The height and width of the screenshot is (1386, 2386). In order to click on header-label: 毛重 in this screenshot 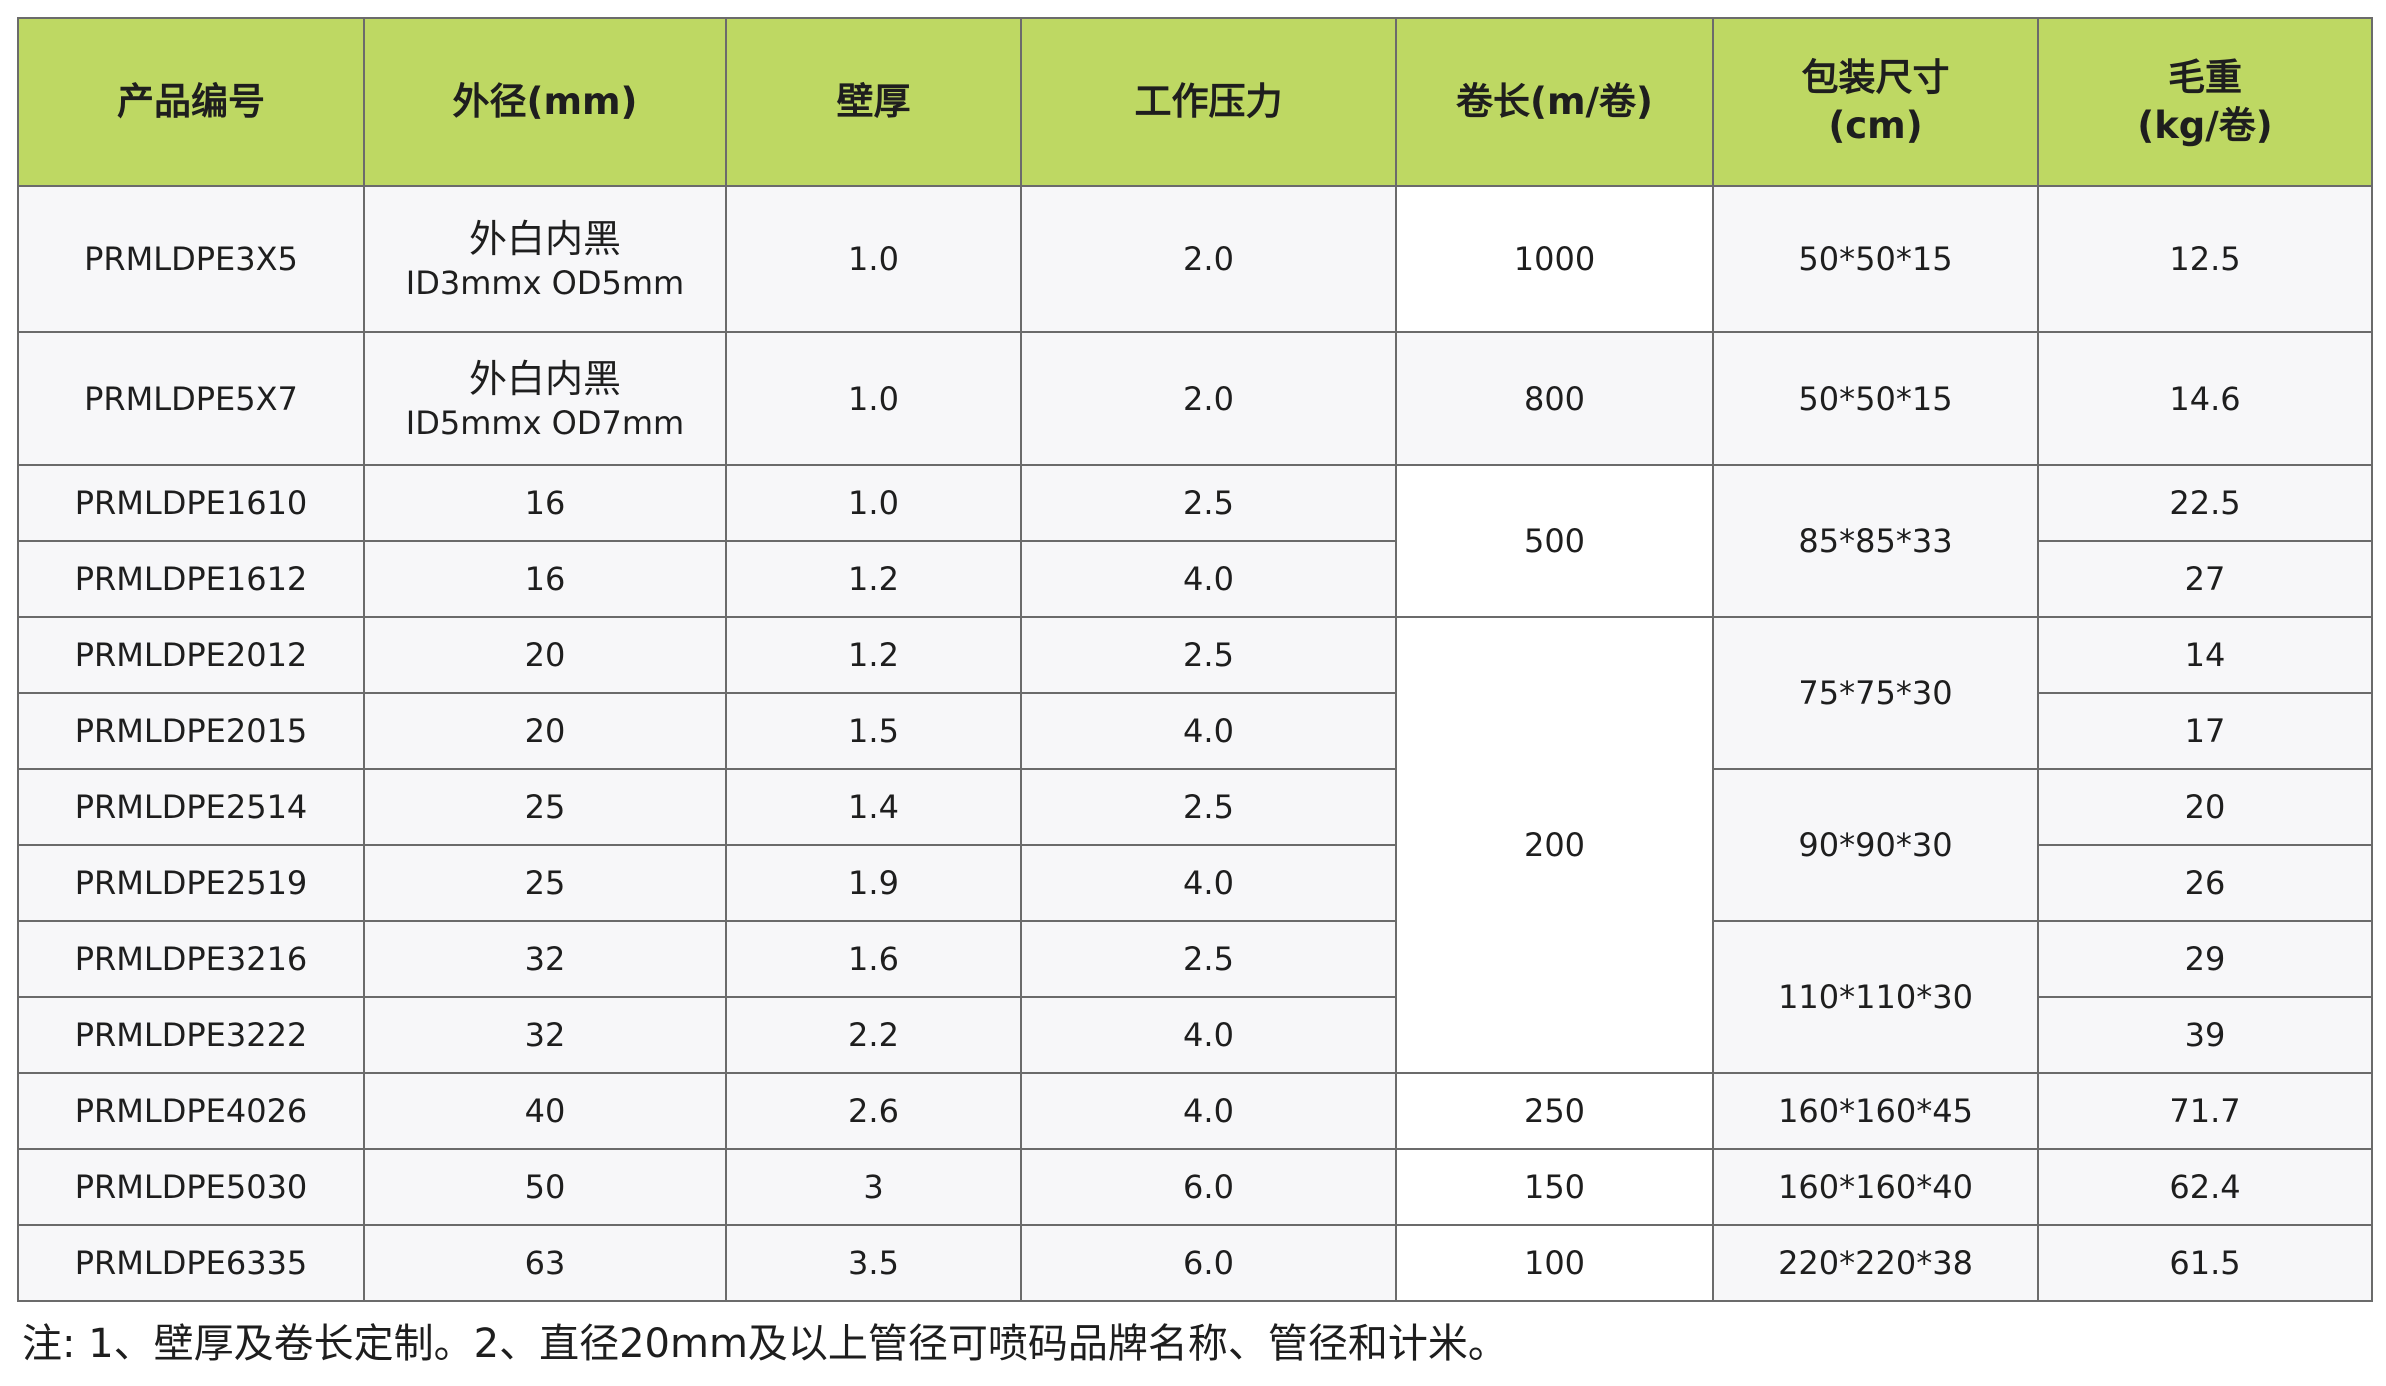, I will do `click(2205, 77)`.